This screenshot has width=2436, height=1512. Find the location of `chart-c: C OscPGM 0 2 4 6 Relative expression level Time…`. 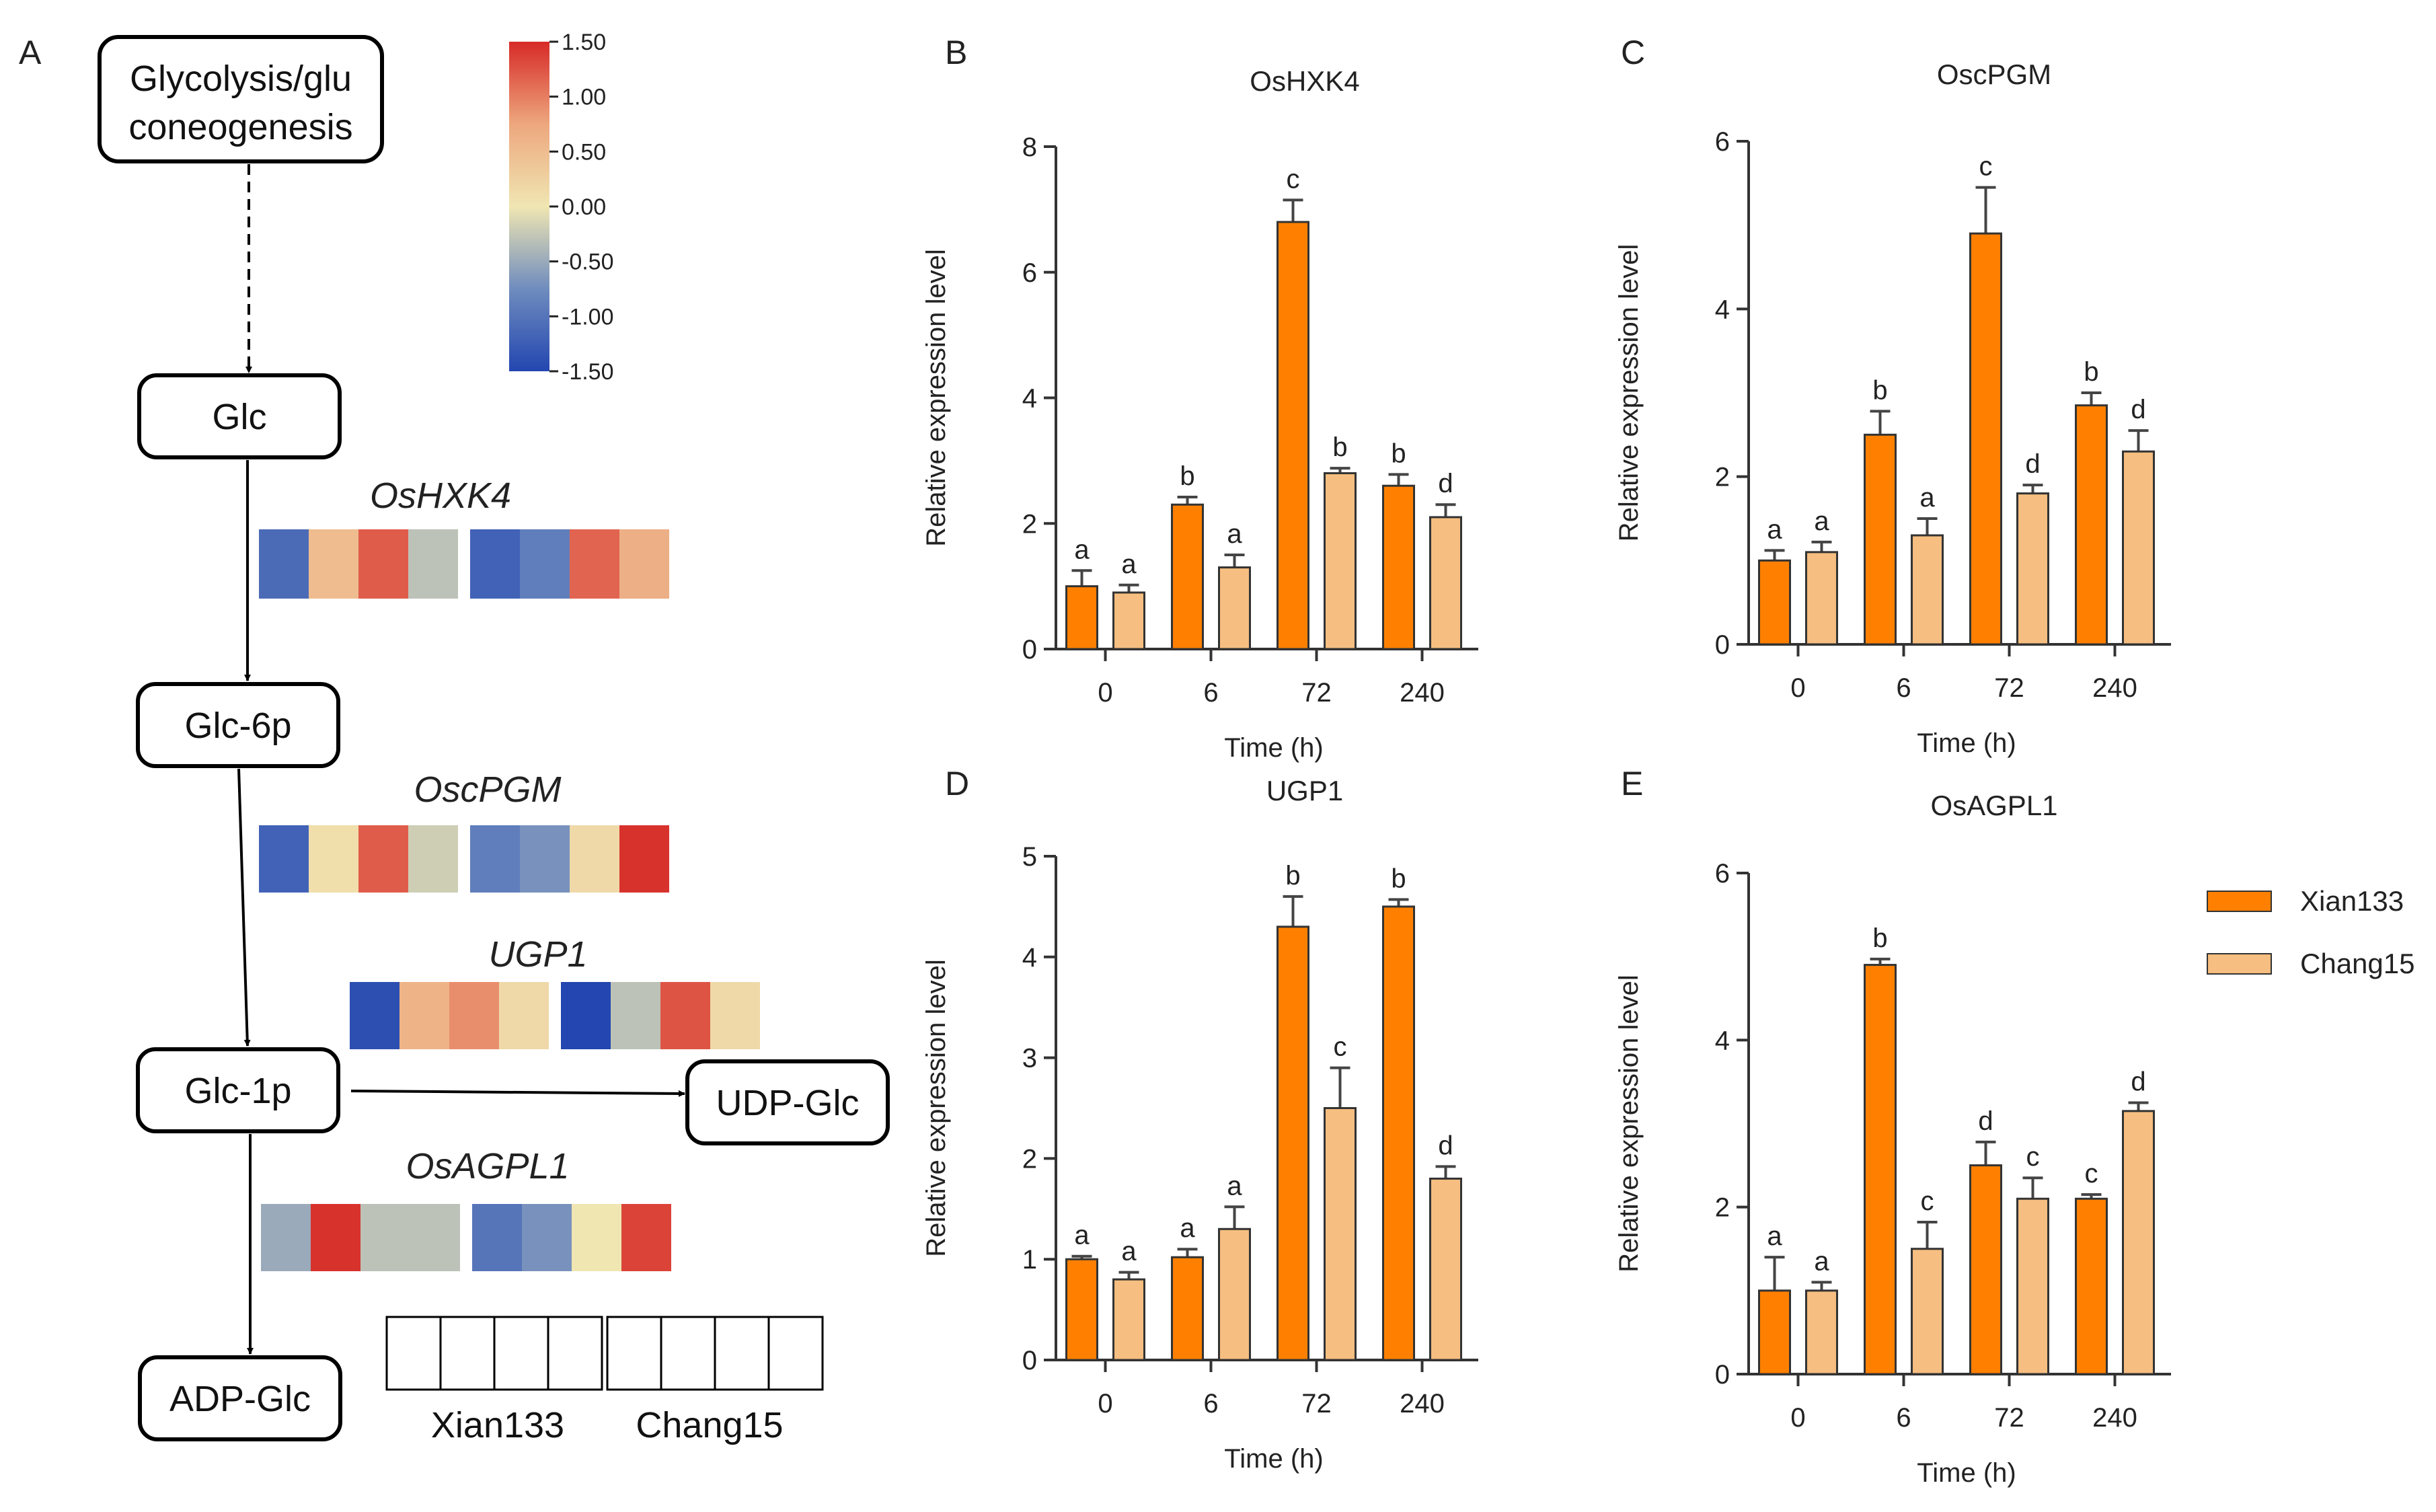

chart-c: C OscPGM 0 2 4 6 Relative expression level Time… is located at coordinates (1893, 396).